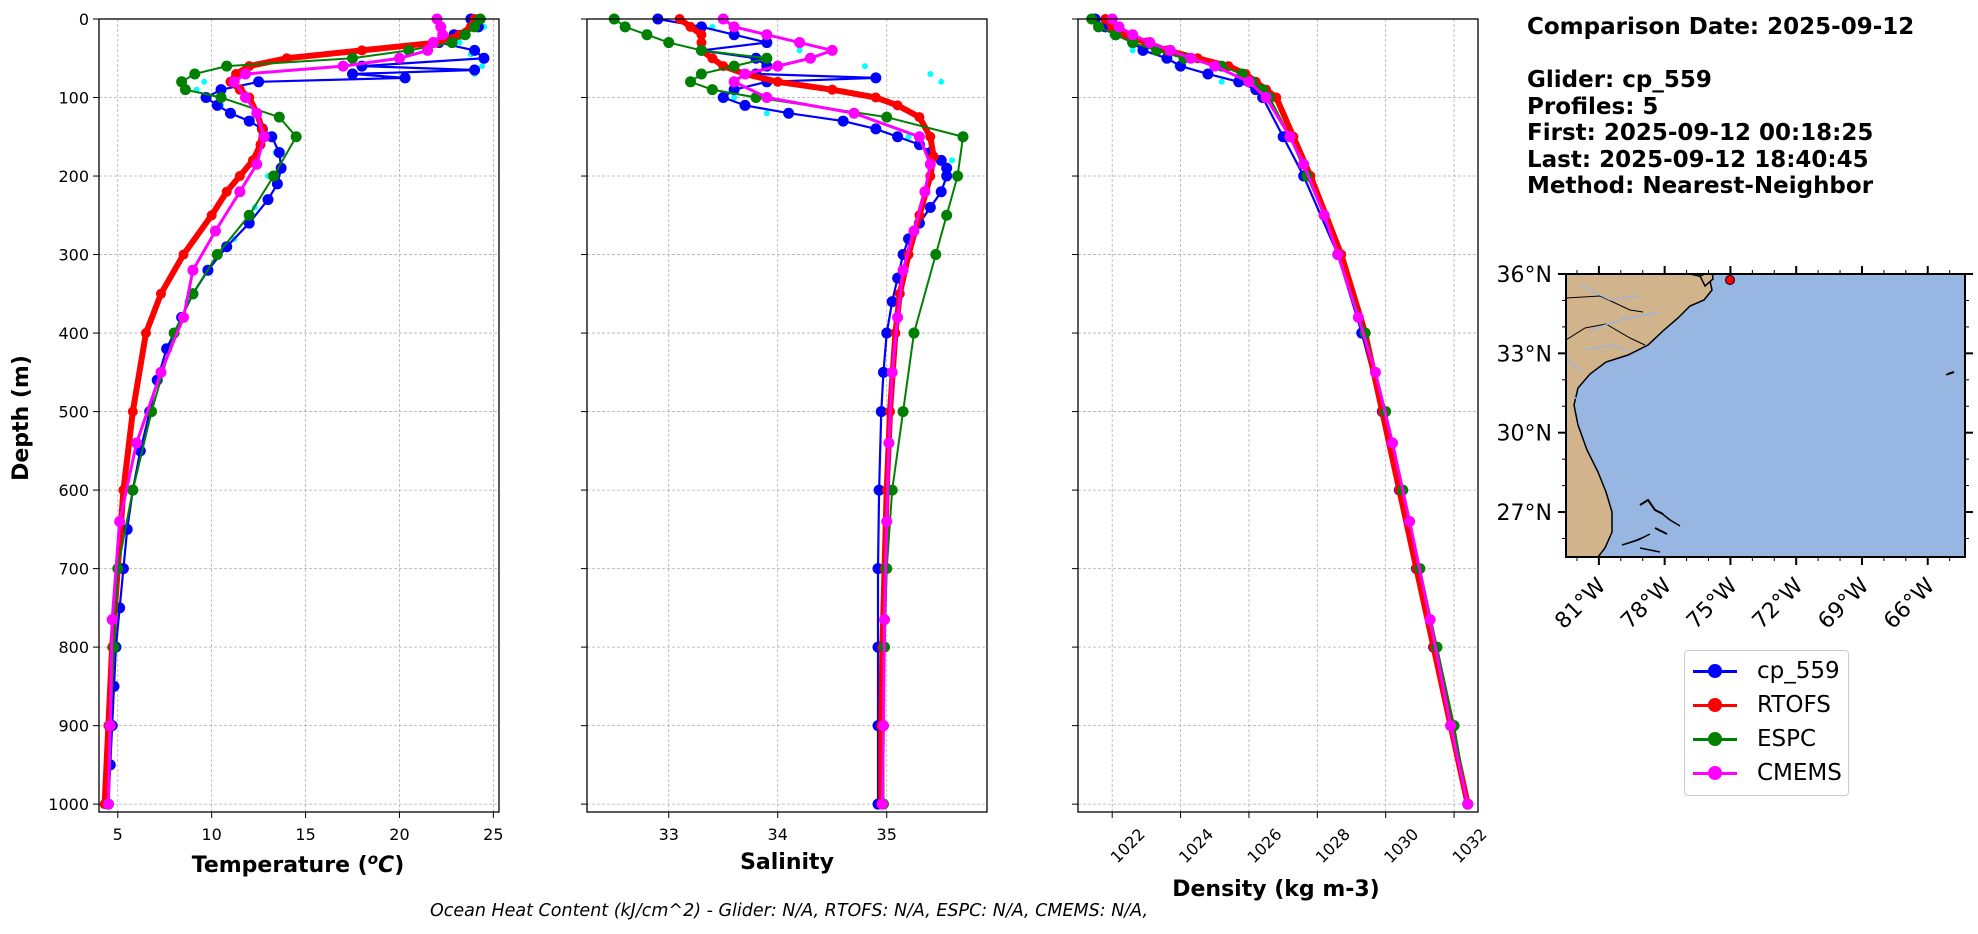  I want to click on location-map: 36°N 33°N 30°N 27°N 81°W 78°W 75°W 72°W 69°W 66°W, so click(1735, 448).